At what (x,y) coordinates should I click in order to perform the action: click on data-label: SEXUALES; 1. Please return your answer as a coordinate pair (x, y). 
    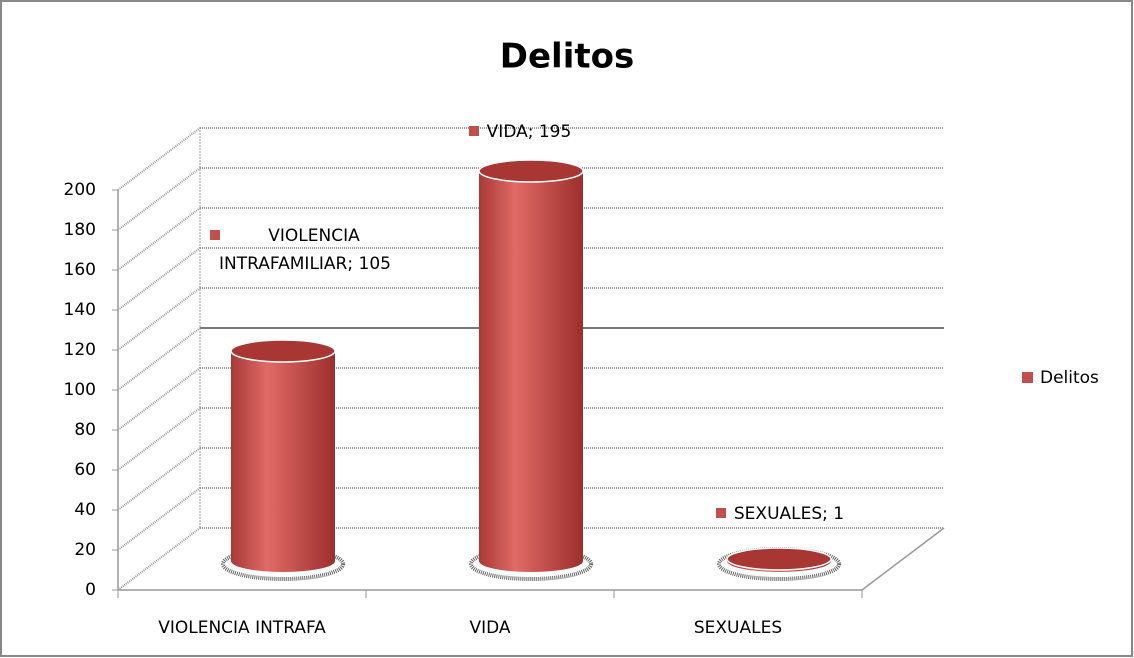
    Looking at the image, I should click on (780, 514).